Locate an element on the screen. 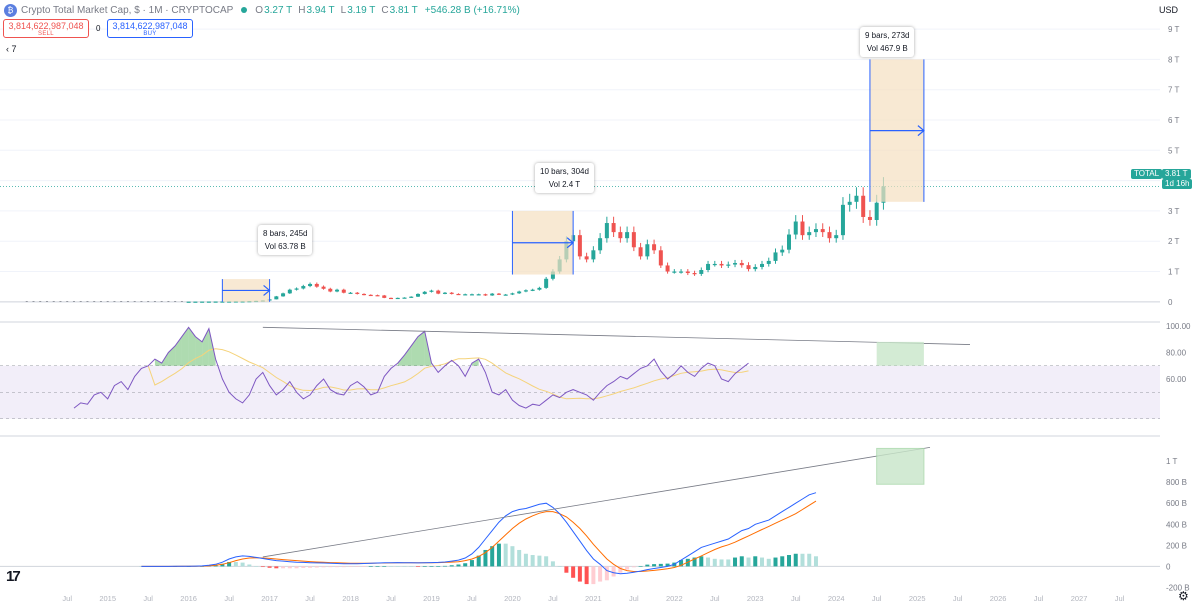  settings-gear-icon: ⚙ is located at coordinates (1183, 596).